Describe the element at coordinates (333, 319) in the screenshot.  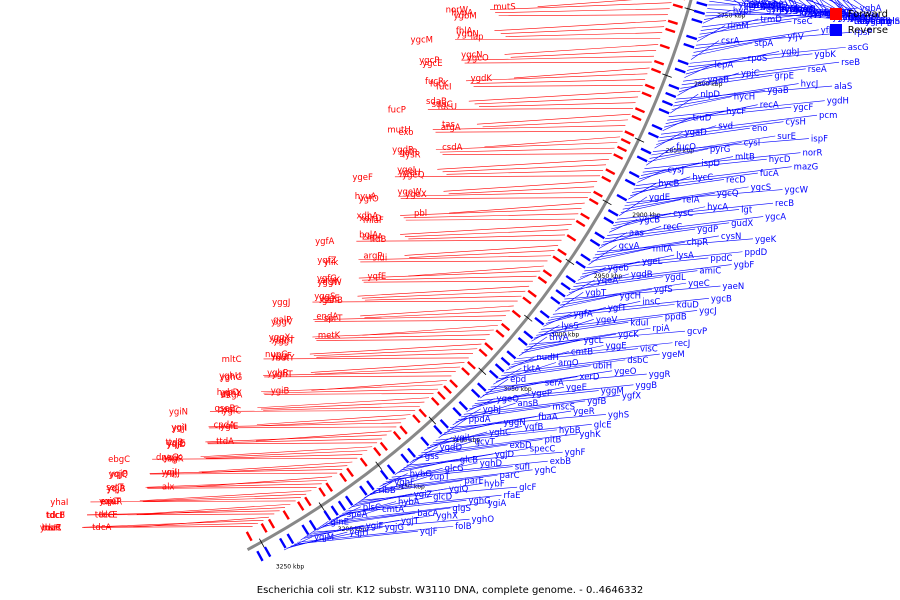
I see `forward-gene-label: sprT` at that location.